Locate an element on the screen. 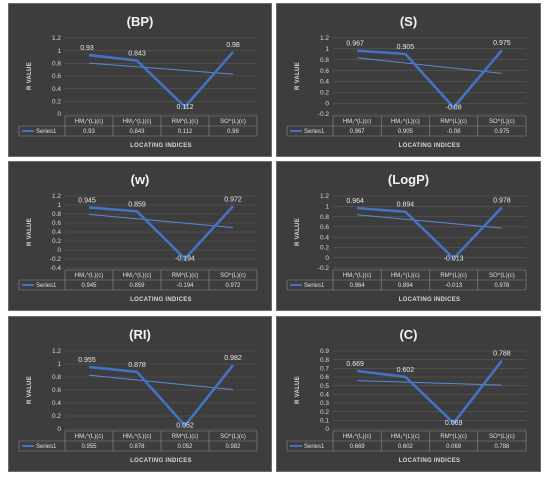 The width and height of the screenshot is (550, 477). data-label: 0.945 is located at coordinates (87, 200).